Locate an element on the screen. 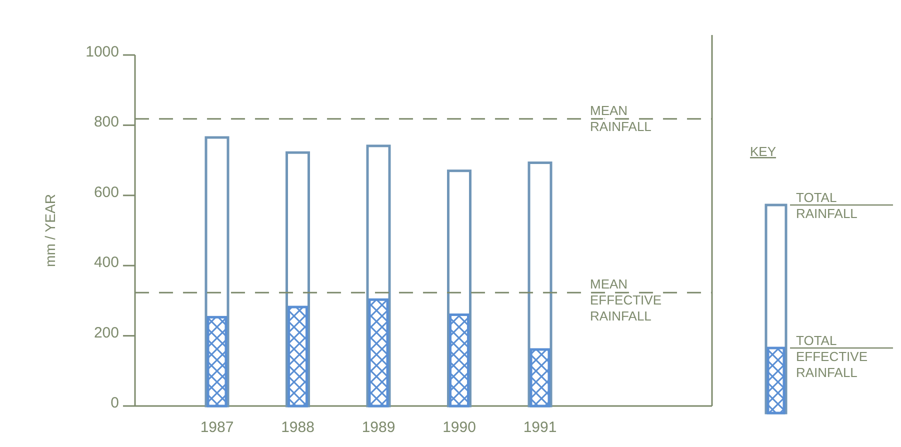 Image resolution: width=901 pixels, height=447 pixels. x-tick-label: 1988 is located at coordinates (297, 427).